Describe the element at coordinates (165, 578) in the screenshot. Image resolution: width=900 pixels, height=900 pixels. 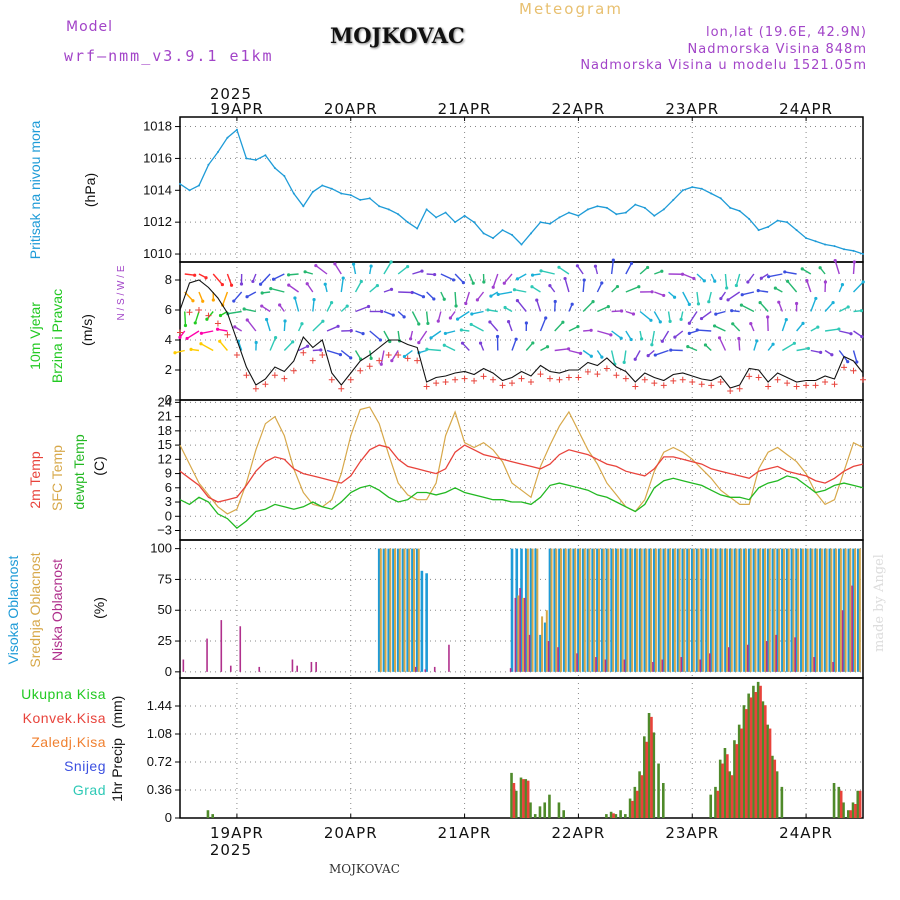
I see `y-tick-label: 75` at that location.